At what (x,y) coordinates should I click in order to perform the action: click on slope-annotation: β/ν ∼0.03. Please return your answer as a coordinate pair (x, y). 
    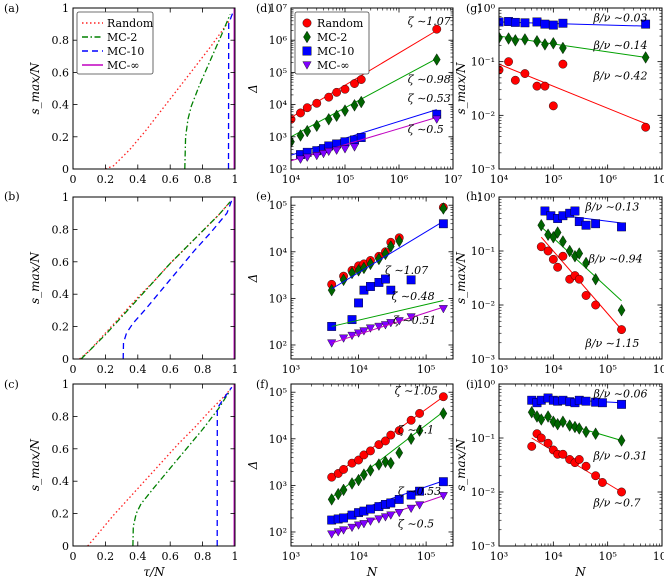
    Looking at the image, I should click on (620, 18).